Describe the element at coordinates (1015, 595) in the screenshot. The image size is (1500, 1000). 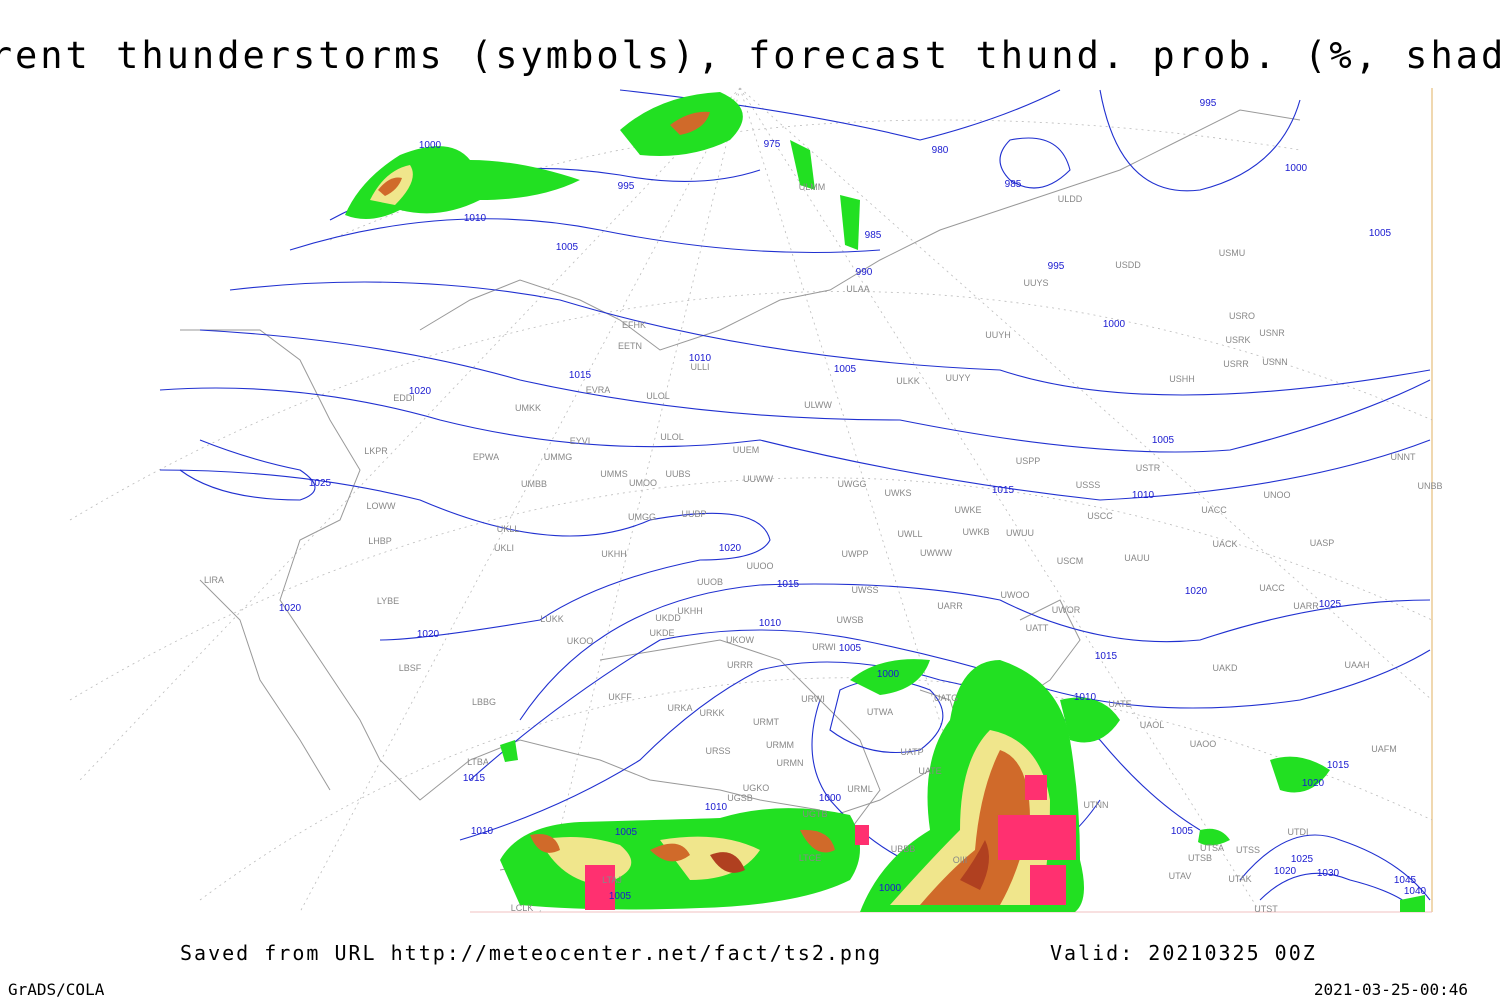
I see `station-label: UWOO` at that location.